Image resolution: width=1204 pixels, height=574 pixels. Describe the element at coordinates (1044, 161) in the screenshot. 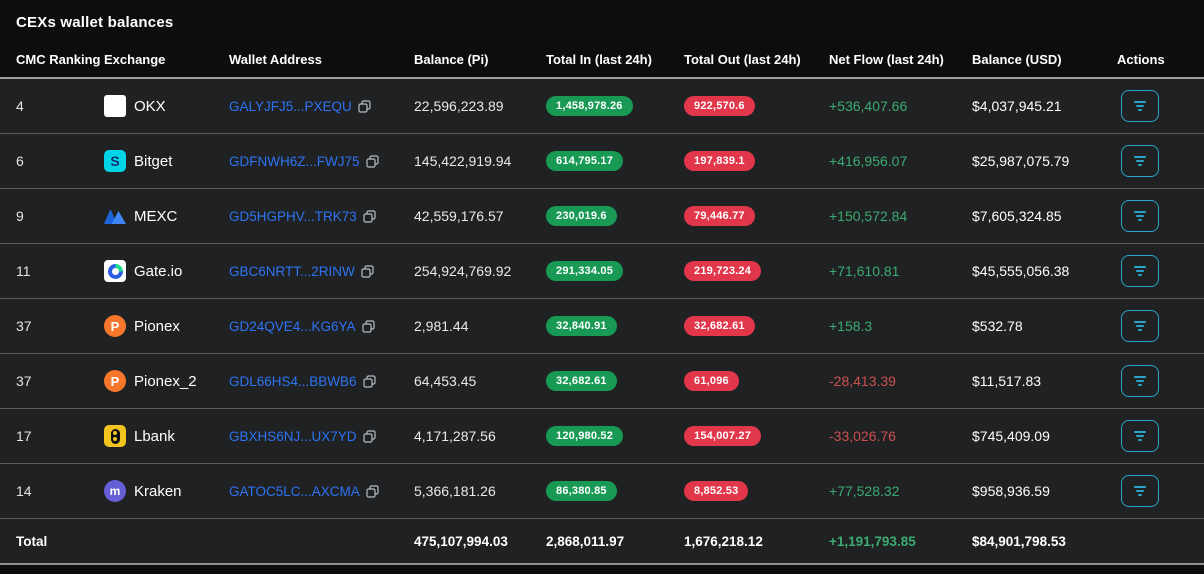

I see `balance-usd-cell: $25,987,075.79` at that location.